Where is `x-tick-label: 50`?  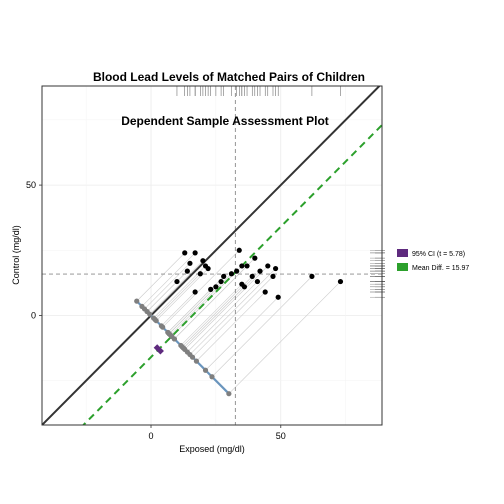 x-tick-label: 50 is located at coordinates (281, 436).